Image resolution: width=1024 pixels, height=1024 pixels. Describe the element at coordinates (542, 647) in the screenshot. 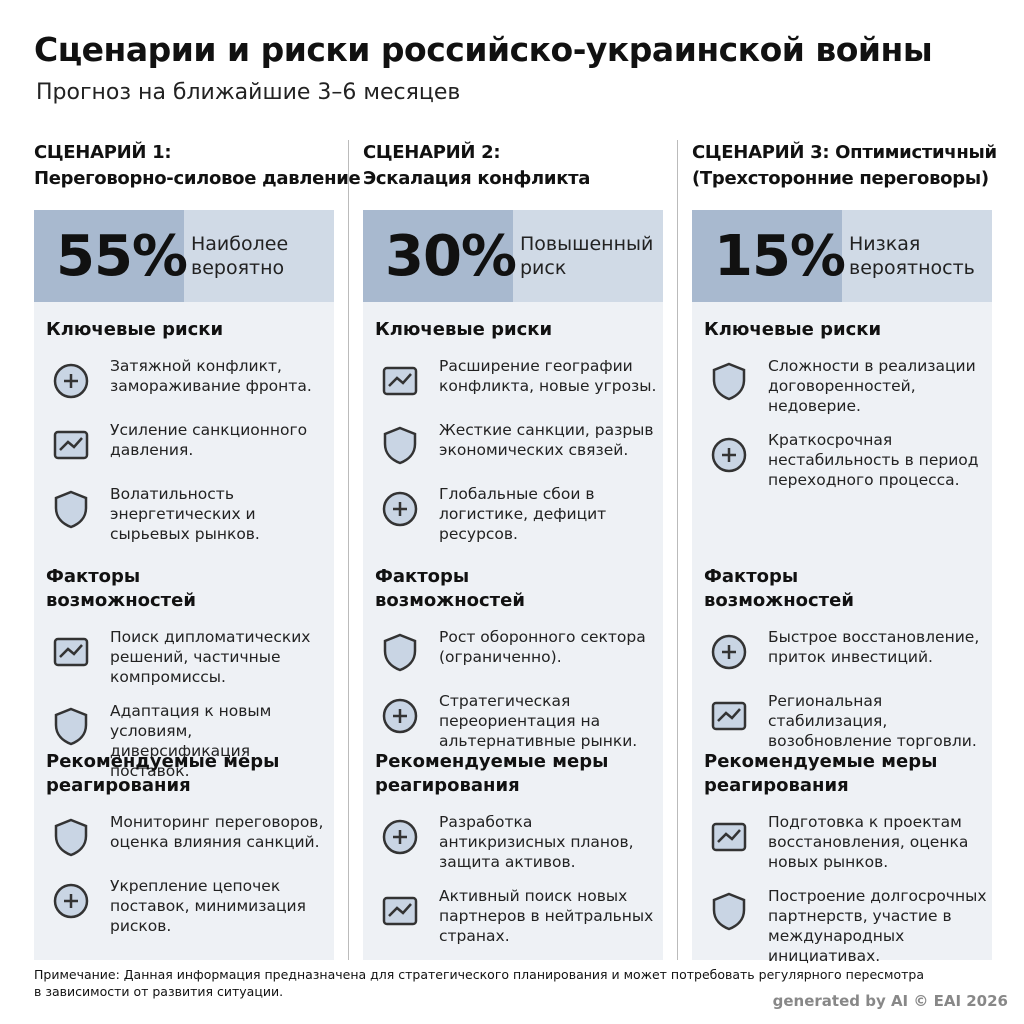

I see `item-text: Рост оборонного сектора (ограниченно).` at that location.